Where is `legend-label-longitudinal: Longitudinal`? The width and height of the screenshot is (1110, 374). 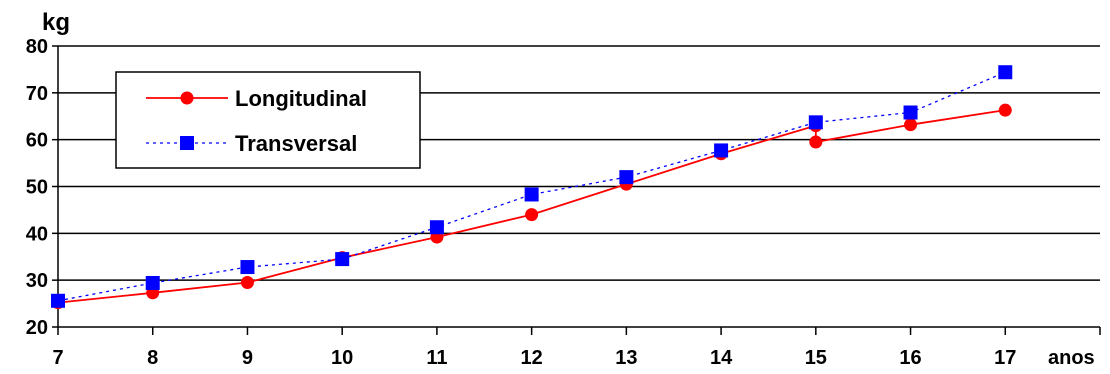
legend-label-longitudinal: Longitudinal is located at coordinates (301, 98).